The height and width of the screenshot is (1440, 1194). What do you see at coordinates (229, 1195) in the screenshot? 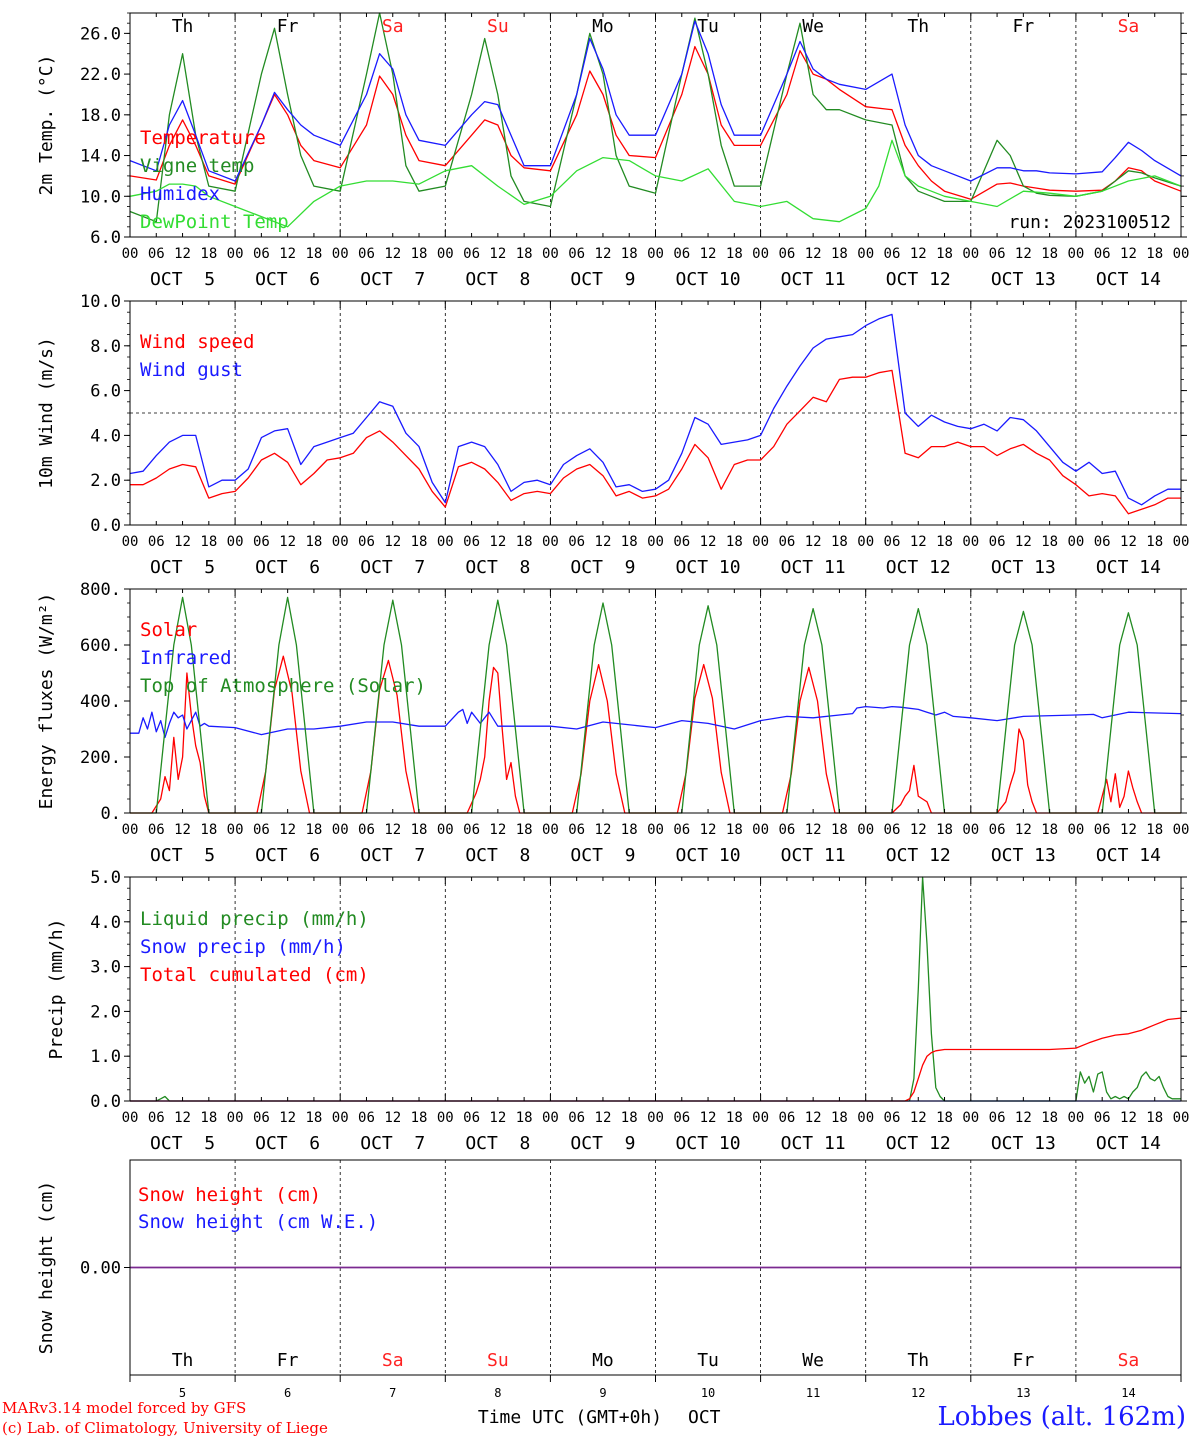
I see `legend-entry: Snow height (cm)` at bounding box center [229, 1195].